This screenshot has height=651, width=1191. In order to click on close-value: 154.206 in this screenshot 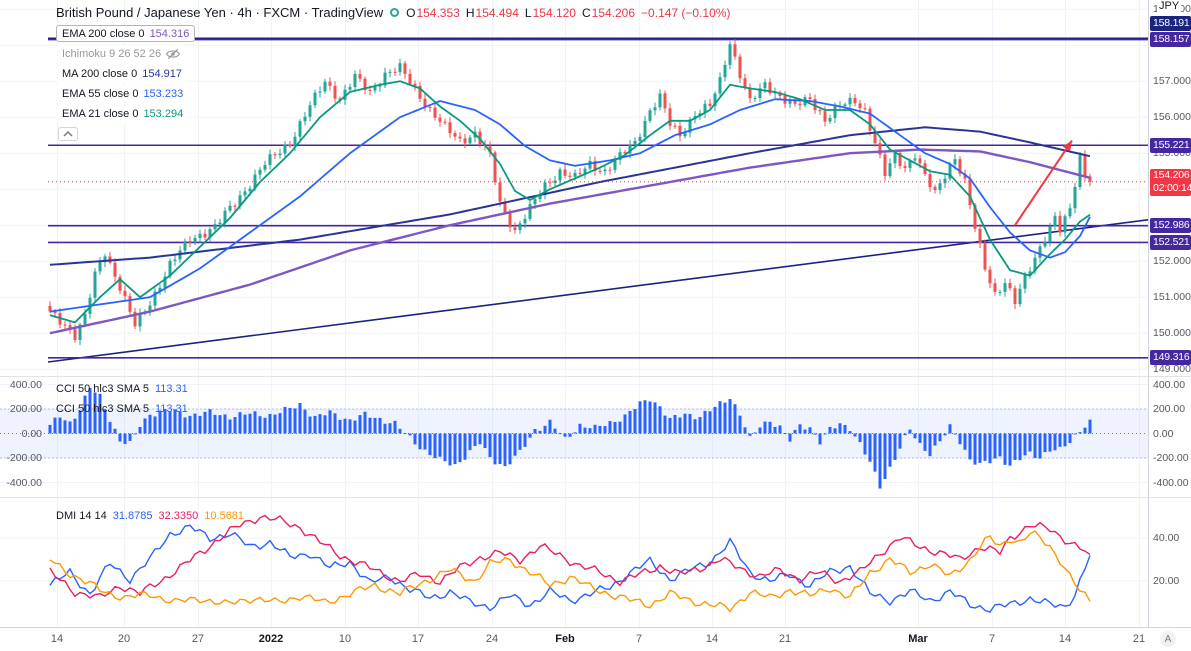, I will do `click(613, 12)`.